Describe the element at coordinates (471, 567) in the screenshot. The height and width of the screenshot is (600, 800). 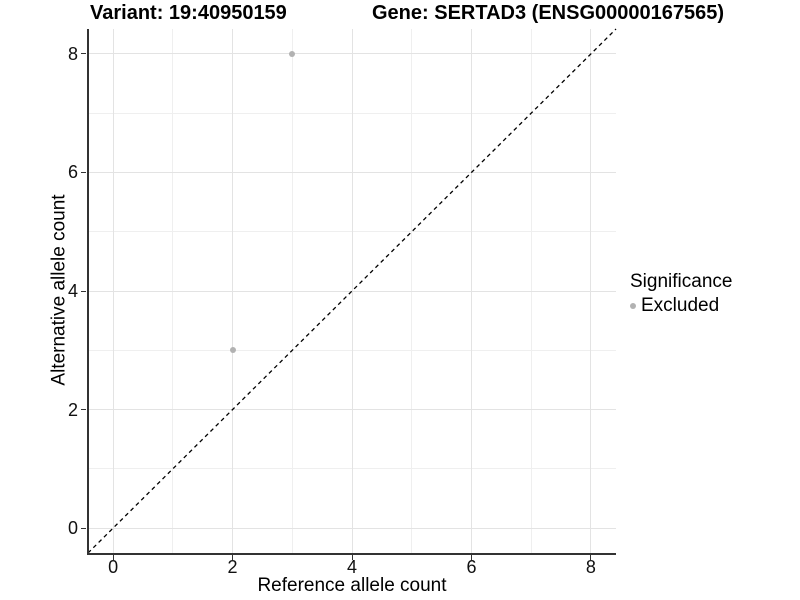
I see `x-tick-label: 6` at that location.